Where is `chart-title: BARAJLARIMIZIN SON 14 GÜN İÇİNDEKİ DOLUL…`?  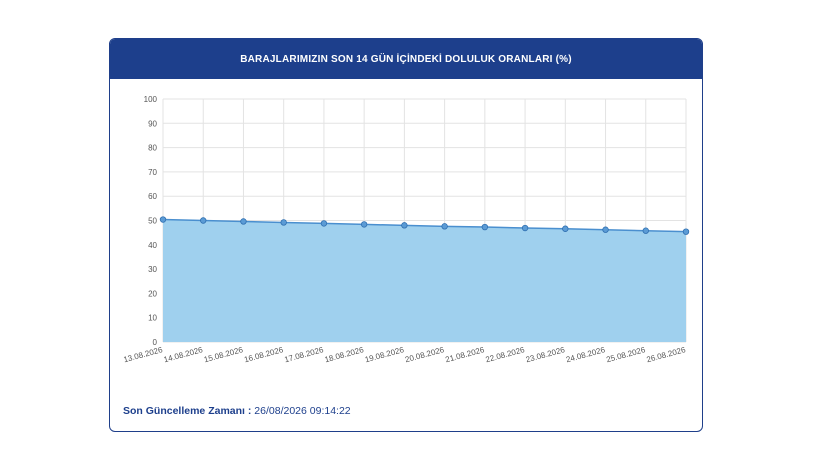 chart-title: BARAJLARIMIZIN SON 14 GÜN İÇİNDEKİ DOLUL… is located at coordinates (406, 59).